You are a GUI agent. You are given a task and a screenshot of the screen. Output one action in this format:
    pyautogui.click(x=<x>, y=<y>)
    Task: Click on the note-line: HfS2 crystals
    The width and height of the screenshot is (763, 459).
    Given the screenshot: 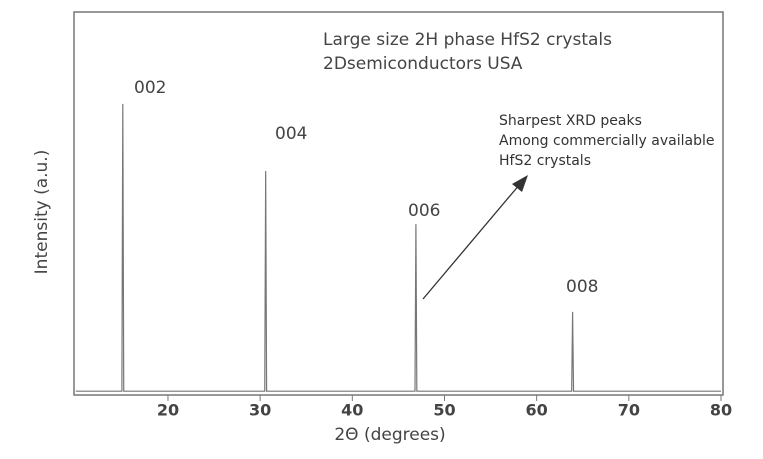 What is the action you would take?
    pyautogui.click(x=545, y=161)
    